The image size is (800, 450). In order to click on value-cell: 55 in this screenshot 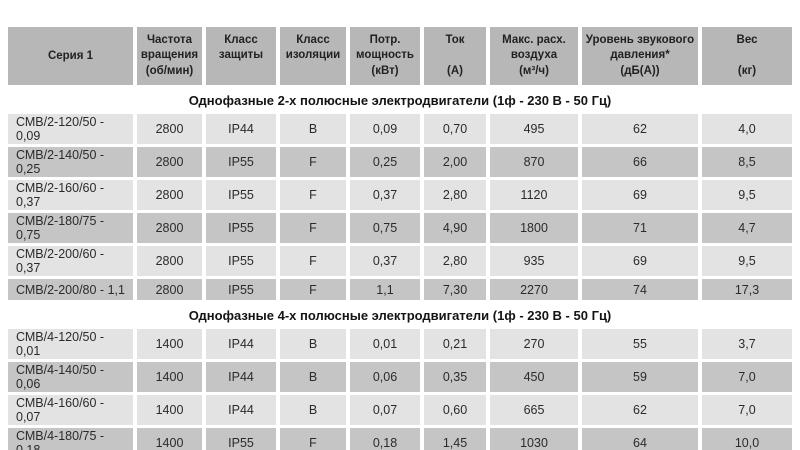, I will do `click(640, 344)`.